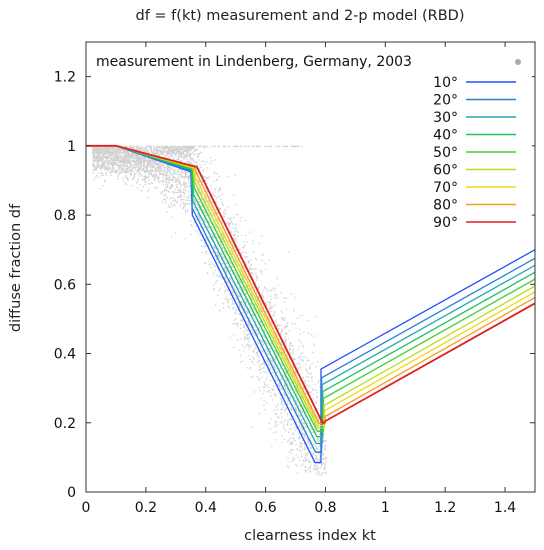 The image size is (544, 550). I want to click on x-tick-label: 0.6, so click(265, 508).